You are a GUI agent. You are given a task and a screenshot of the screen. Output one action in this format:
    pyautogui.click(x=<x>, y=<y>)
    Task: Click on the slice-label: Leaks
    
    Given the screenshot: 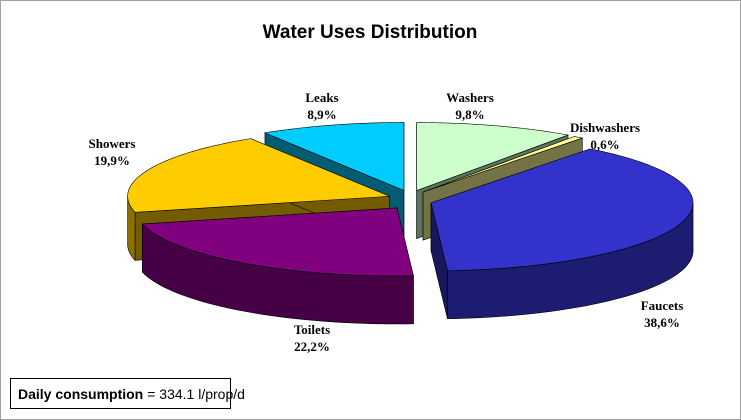 What is the action you would take?
    pyautogui.click(x=321, y=97)
    